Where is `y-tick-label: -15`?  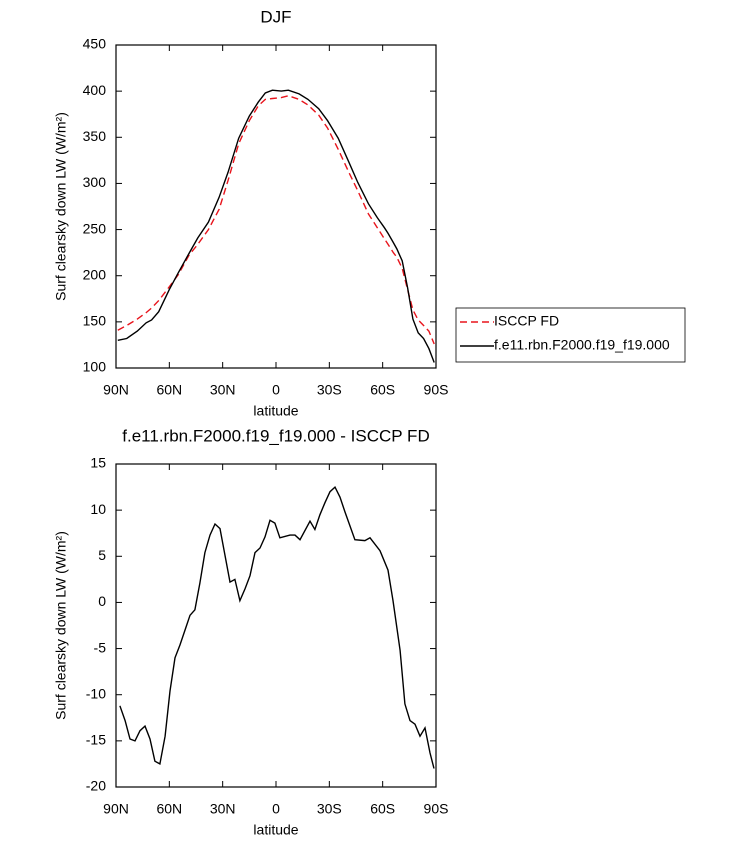 y-tick-label: -15 is located at coordinates (96, 740).